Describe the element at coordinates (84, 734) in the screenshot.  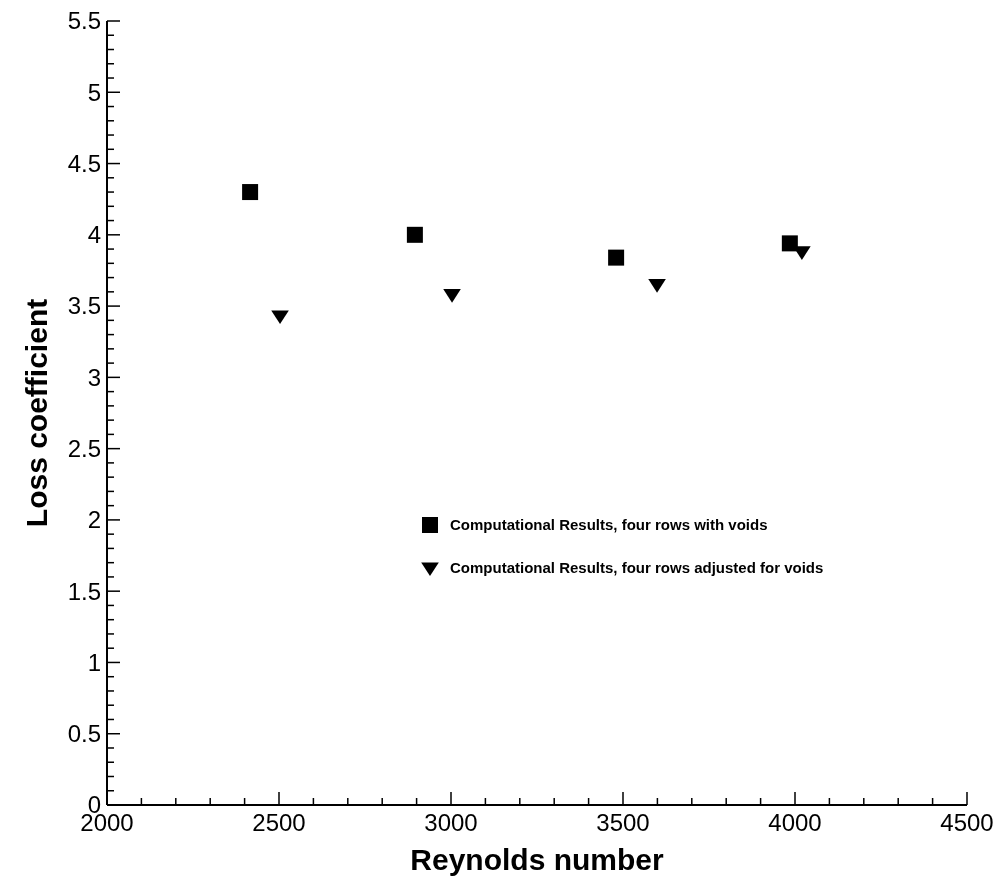
I see `y-tick-label: 0.5` at that location.